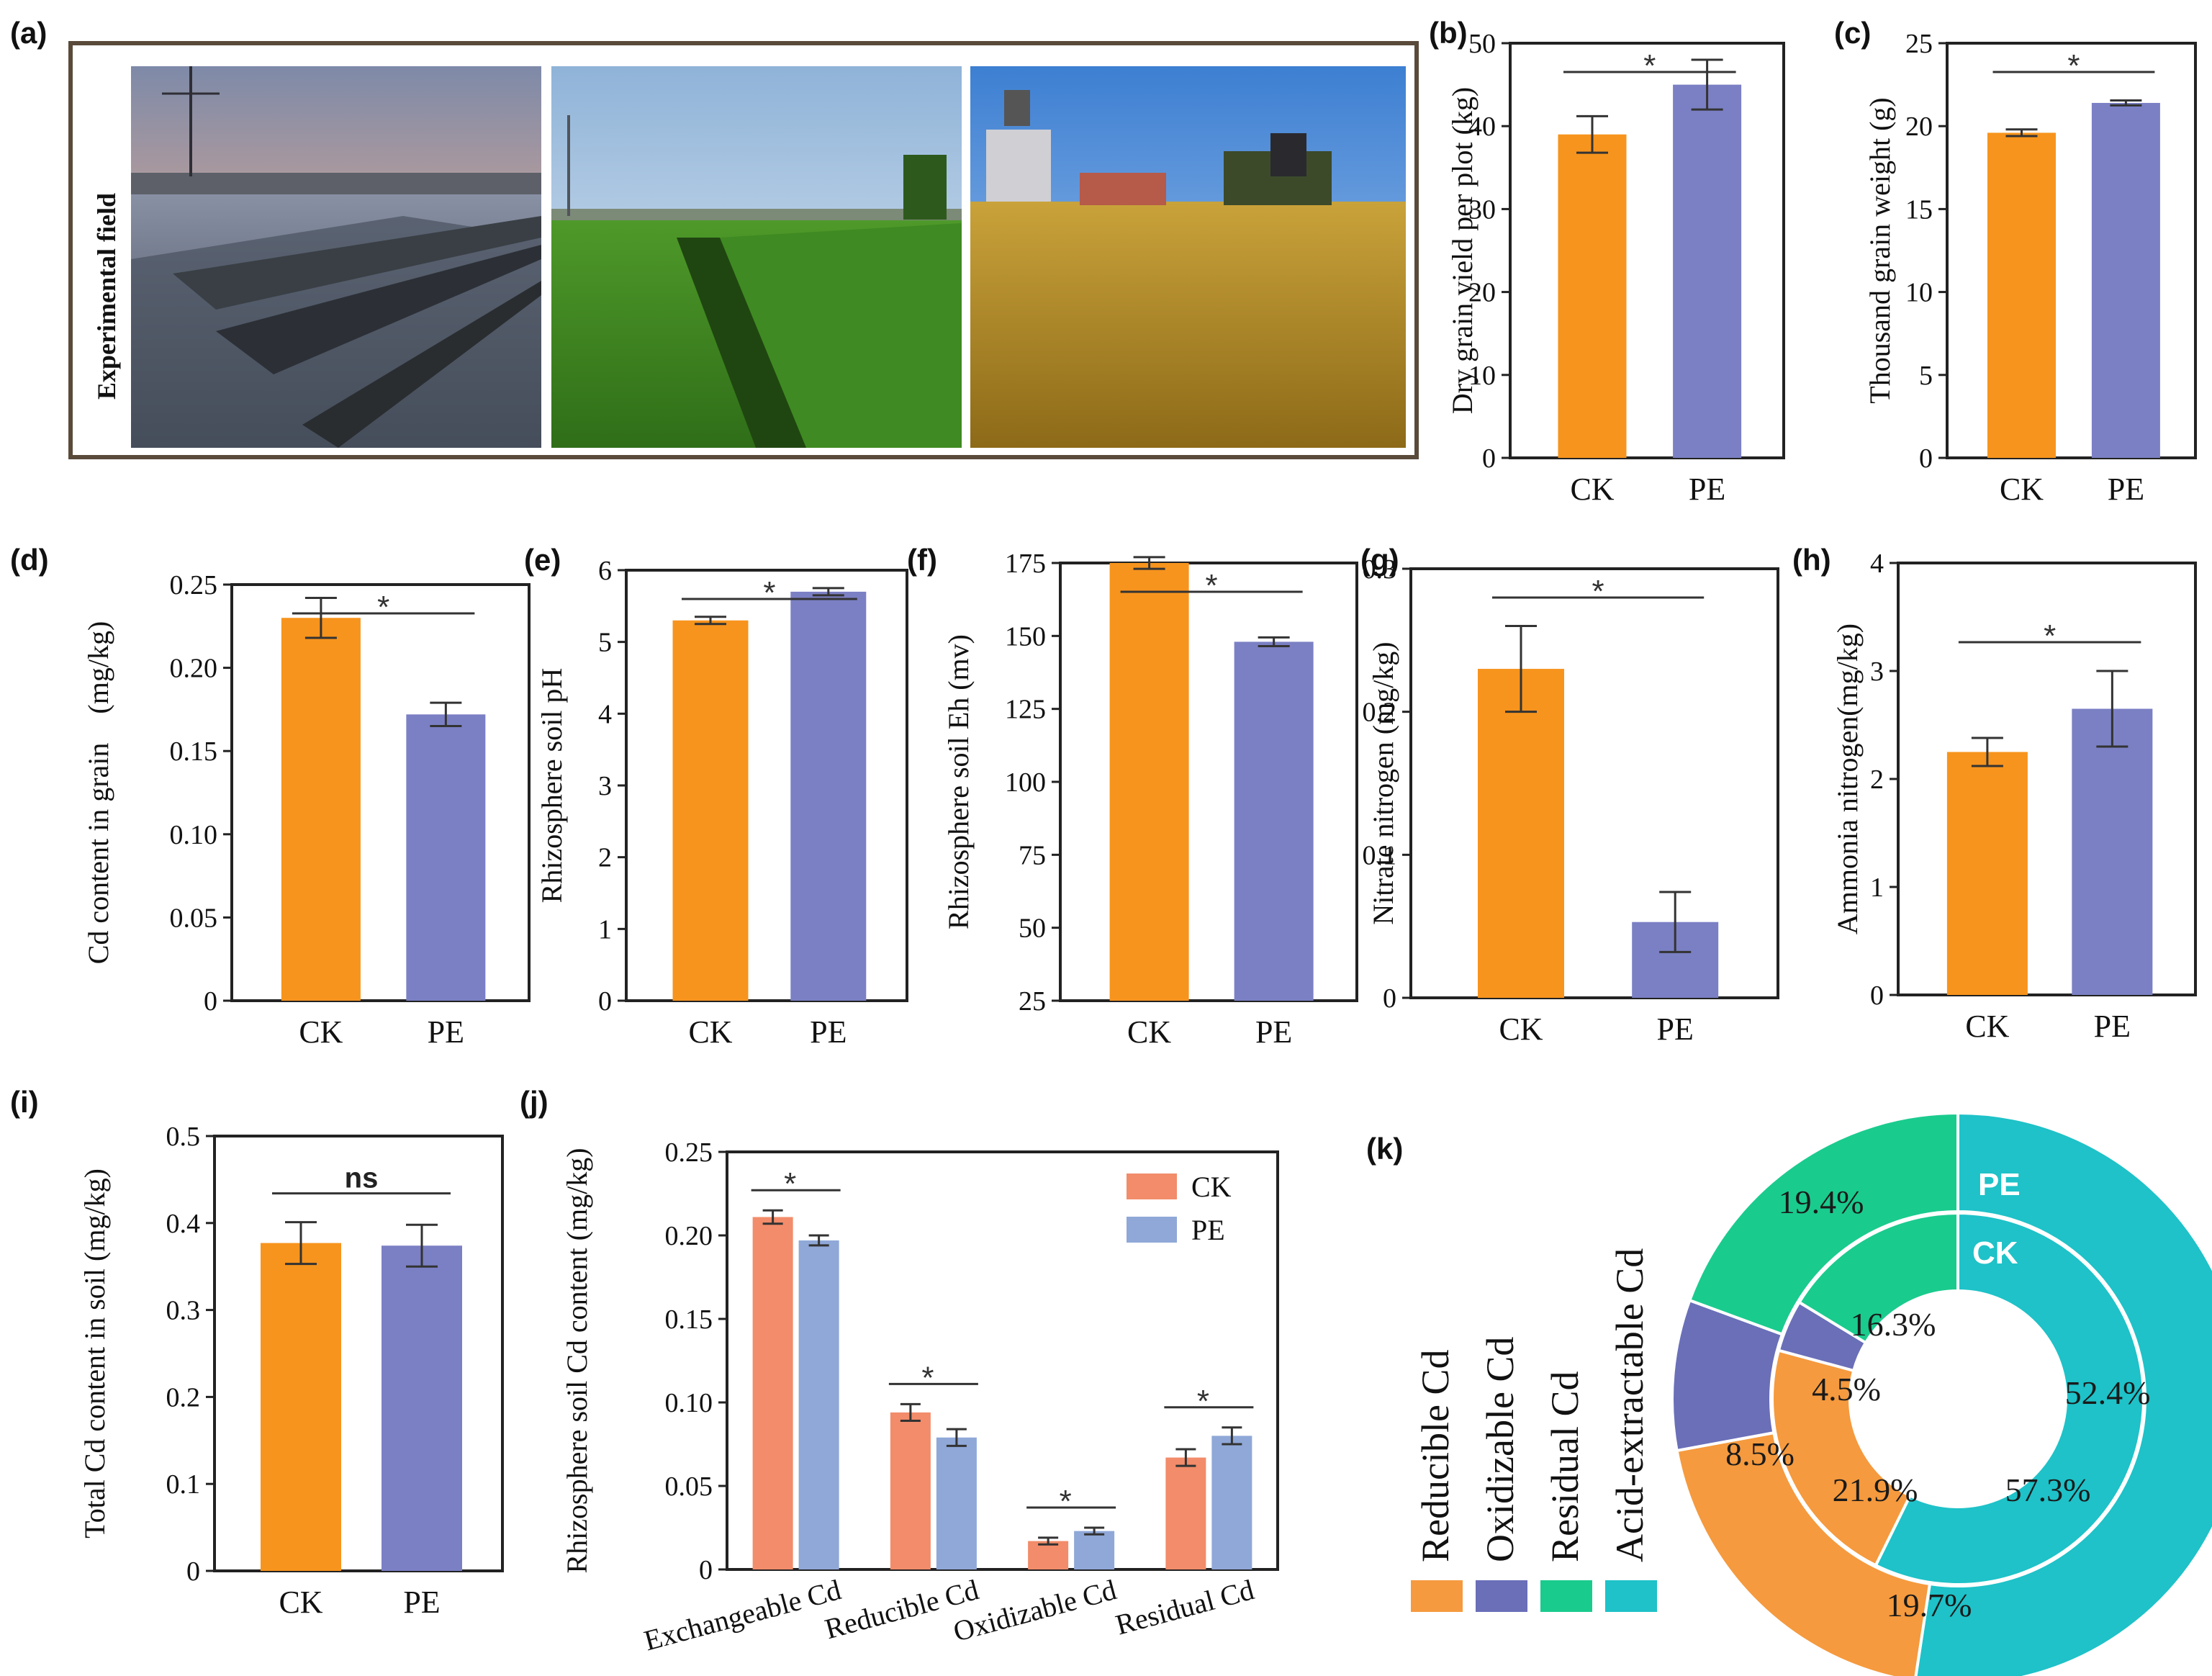 The height and width of the screenshot is (1676, 2212). I want to click on y-tick-label: 0.25, so click(689, 1152).